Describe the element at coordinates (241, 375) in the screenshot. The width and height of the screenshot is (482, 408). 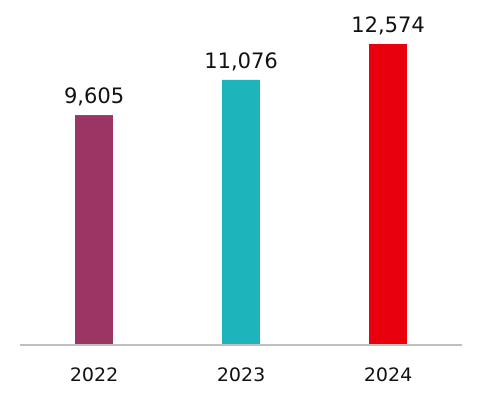
I see `x-tick-label-2023: 2023` at that location.